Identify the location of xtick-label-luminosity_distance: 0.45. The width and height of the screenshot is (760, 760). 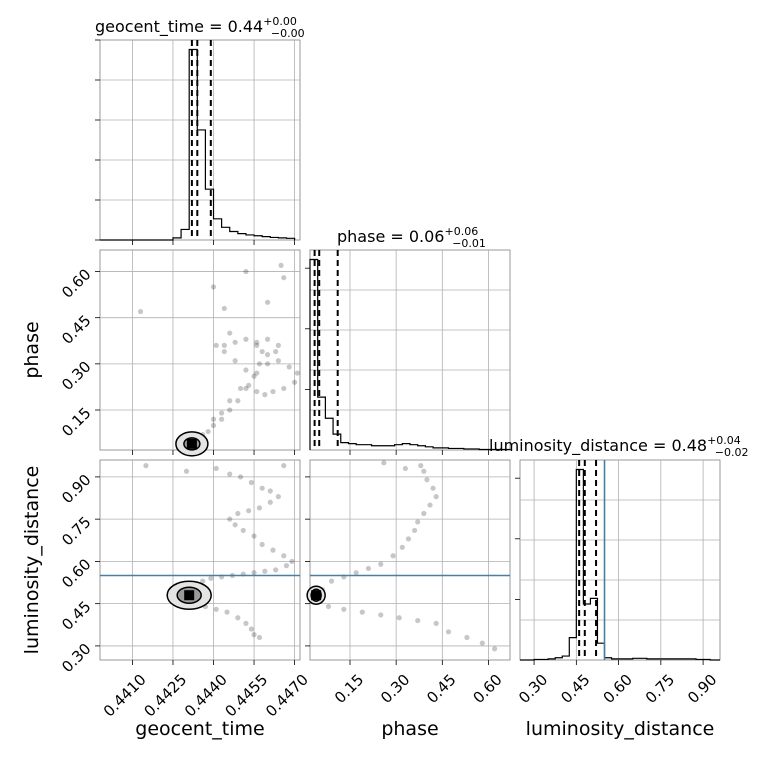
(575, 689).